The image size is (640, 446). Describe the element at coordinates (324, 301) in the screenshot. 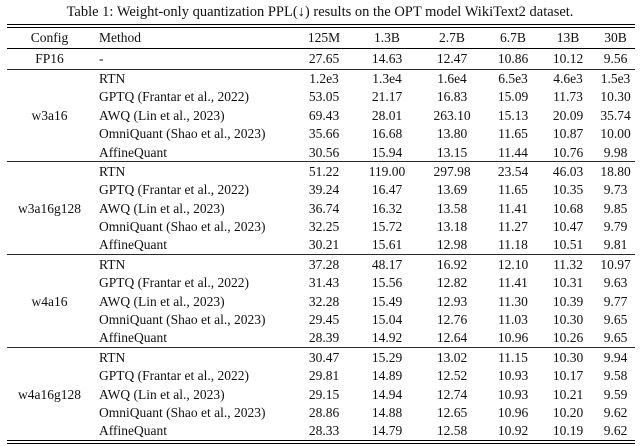

I see `value-cell: 32.28` at that location.